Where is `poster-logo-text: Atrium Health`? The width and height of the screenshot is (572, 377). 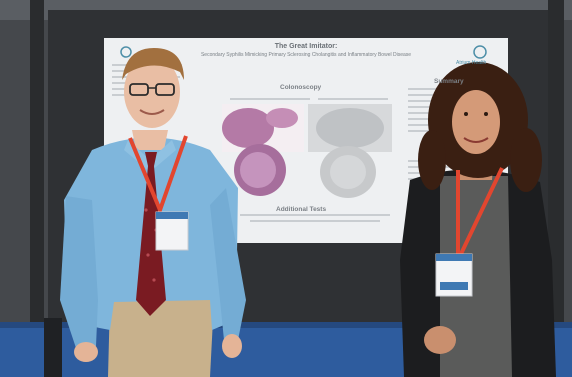
poster-logo-text: Atrium Health is located at coordinates (471, 63).